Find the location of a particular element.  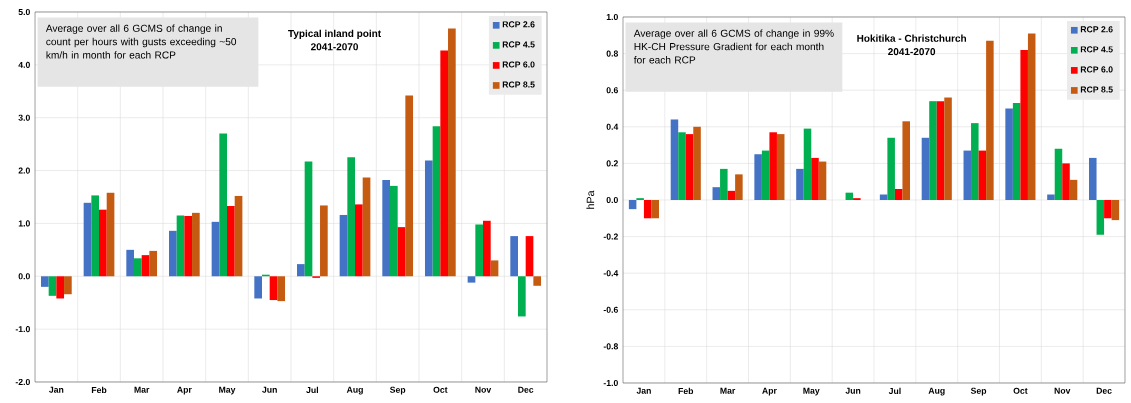

annotation: Average over all 6 GCMS of change in 99% HK-CH Pressure Gradient for each month for each RCP is located at coordinates (733, 46).